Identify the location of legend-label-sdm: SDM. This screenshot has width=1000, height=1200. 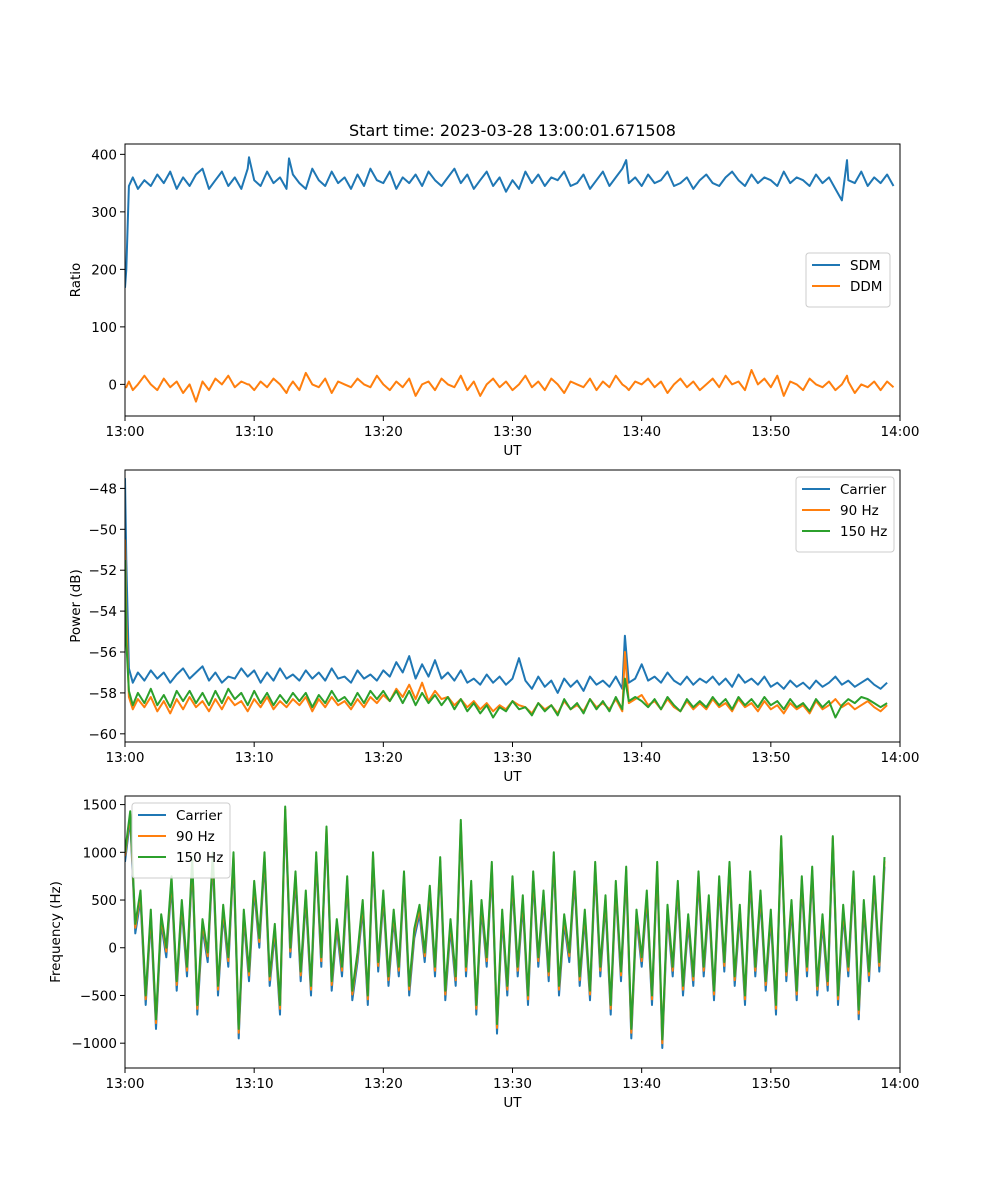
(865, 266).